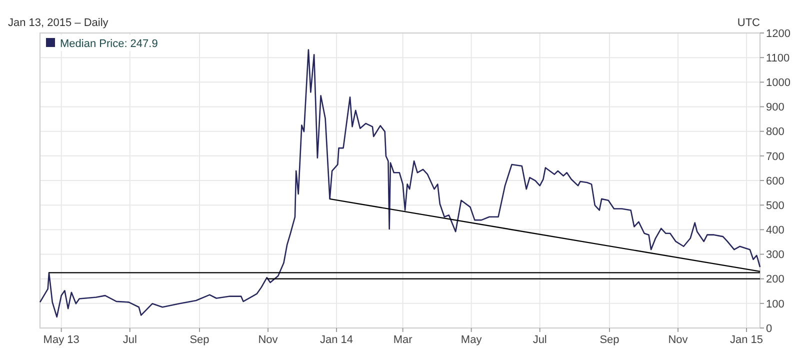 The image size is (800, 348). I want to click on x-tick-label: May, so click(471, 340).